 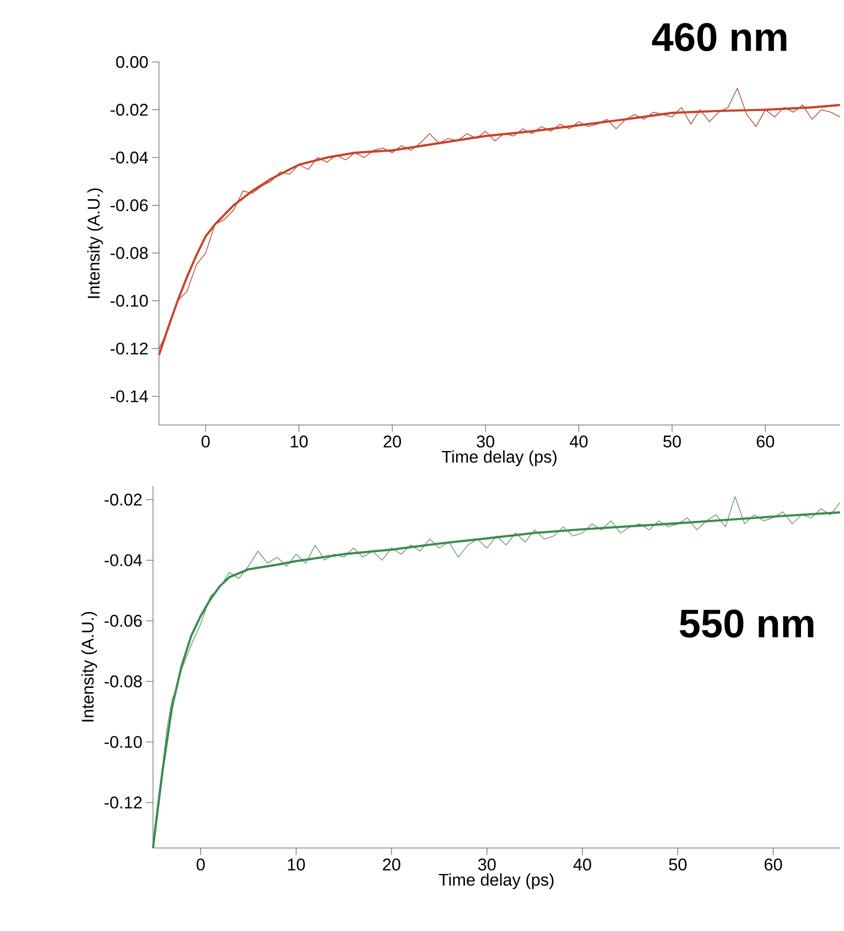 What do you see at coordinates (747, 623) in the screenshot?
I see `annotation: 550 nm` at bounding box center [747, 623].